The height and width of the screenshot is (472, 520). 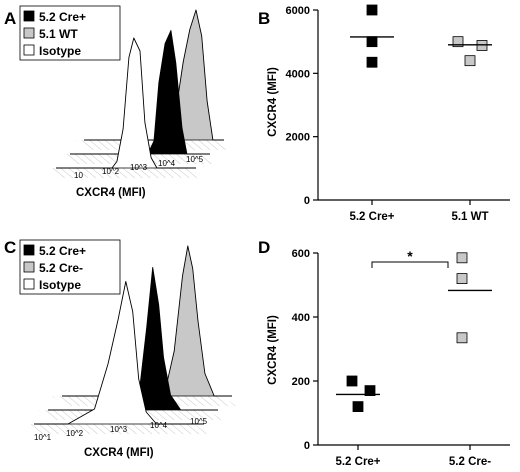 I want to click on legend-a-label-2: Isotype, so click(x=60, y=51).